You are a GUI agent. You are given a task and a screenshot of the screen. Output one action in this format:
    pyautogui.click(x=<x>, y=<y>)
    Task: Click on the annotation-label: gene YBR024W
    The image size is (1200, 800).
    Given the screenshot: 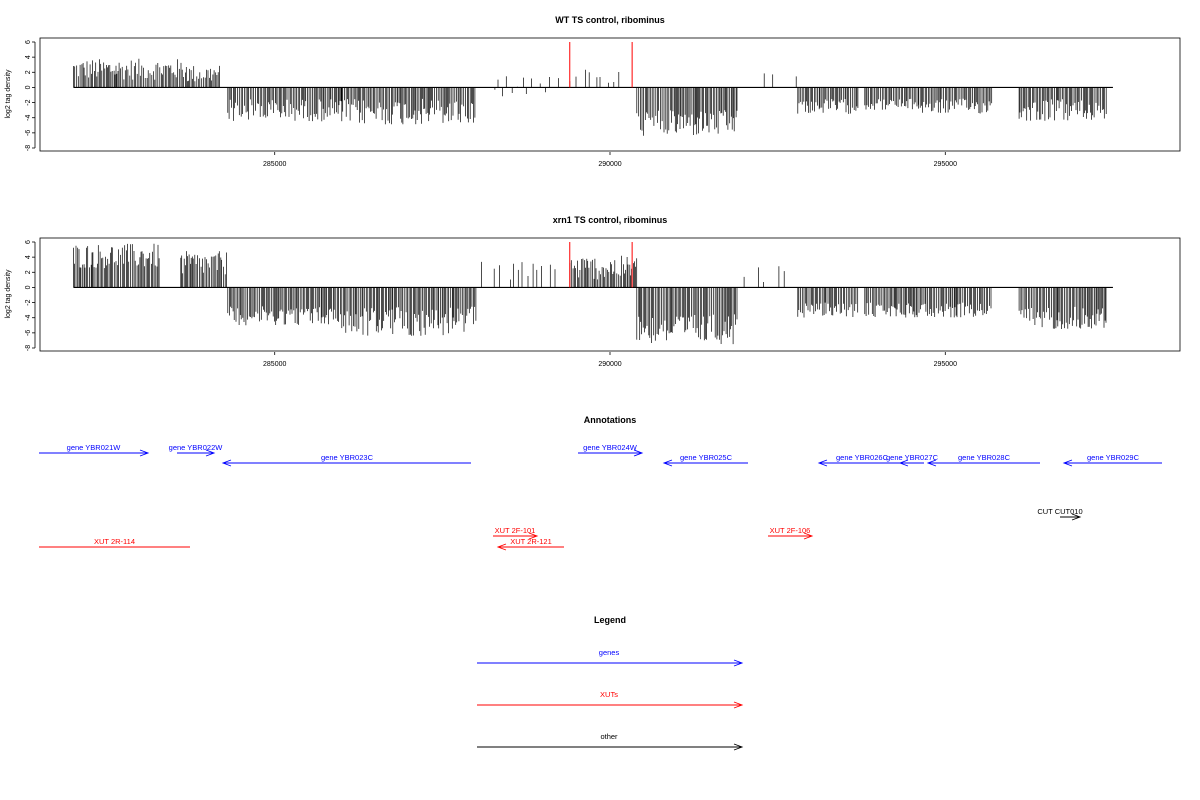 What is the action you would take?
    pyautogui.click(x=610, y=447)
    